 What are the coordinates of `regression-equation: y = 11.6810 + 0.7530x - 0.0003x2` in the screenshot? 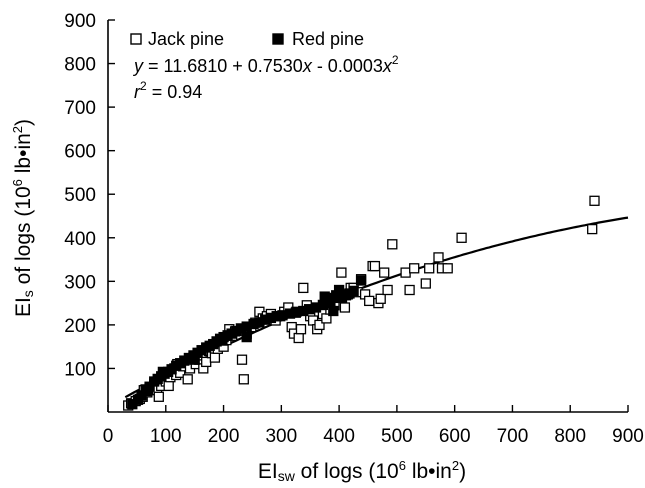 It's located at (265, 64).